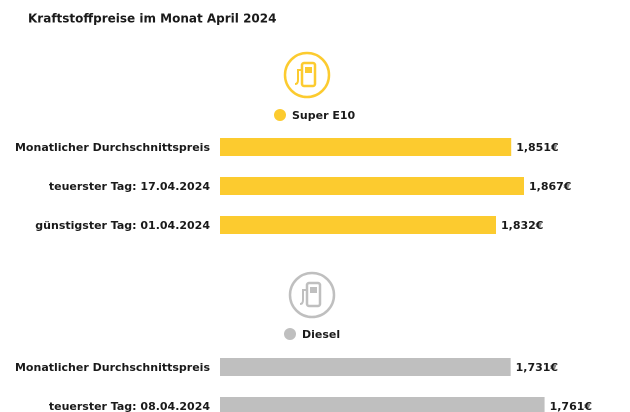 The width and height of the screenshot is (630, 412). I want to click on category-label: teuerster Tag: 17.04.2024, so click(130, 186).